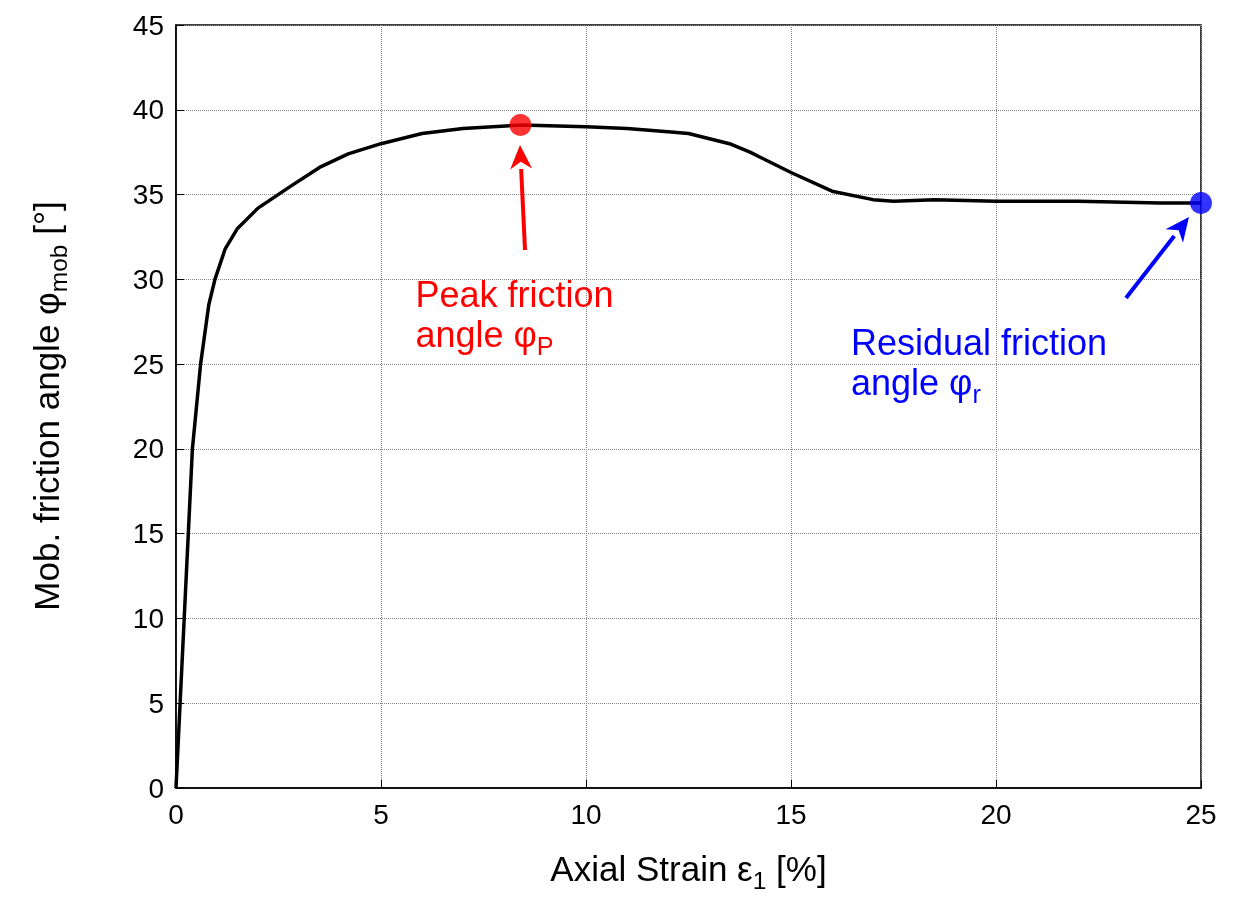 The height and width of the screenshot is (923, 1234). Describe the element at coordinates (688, 872) in the screenshot. I see `x-axis-title: Axial Strain ε$_{1}$ [%]` at that location.